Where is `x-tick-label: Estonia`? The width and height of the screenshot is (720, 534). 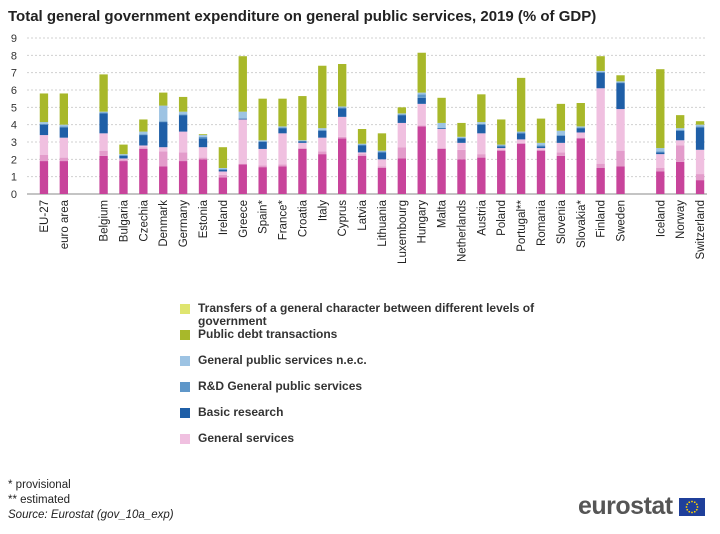 x-tick-label: Estonia is located at coordinates (204, 218).